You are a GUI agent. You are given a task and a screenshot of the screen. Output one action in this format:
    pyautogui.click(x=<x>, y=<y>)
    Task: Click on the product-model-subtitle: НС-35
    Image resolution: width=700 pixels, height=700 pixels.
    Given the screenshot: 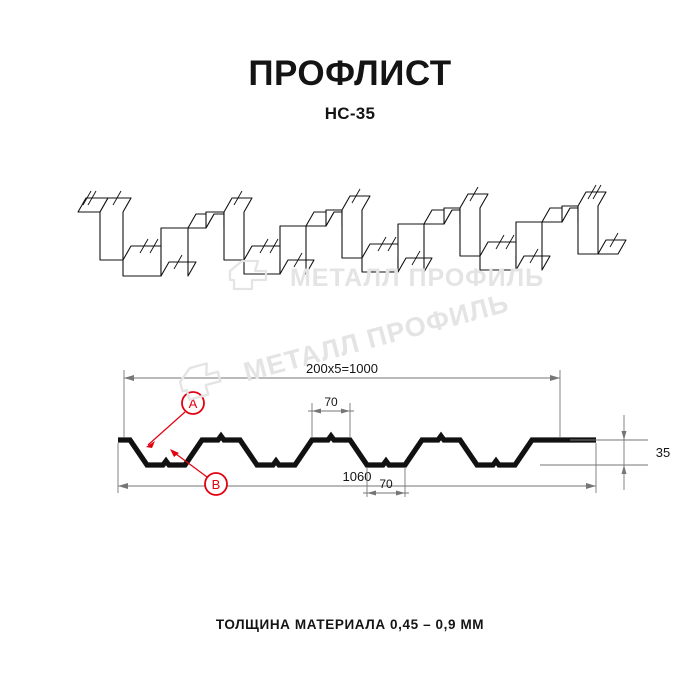 What is the action you would take?
    pyautogui.click(x=350, y=113)
    